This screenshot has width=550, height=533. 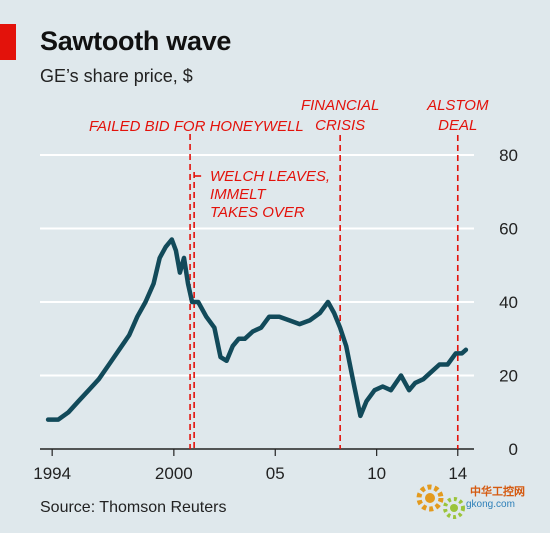 What do you see at coordinates (116, 76) in the screenshot?
I see `chart-subtitle: GE’s share price, $` at bounding box center [116, 76].